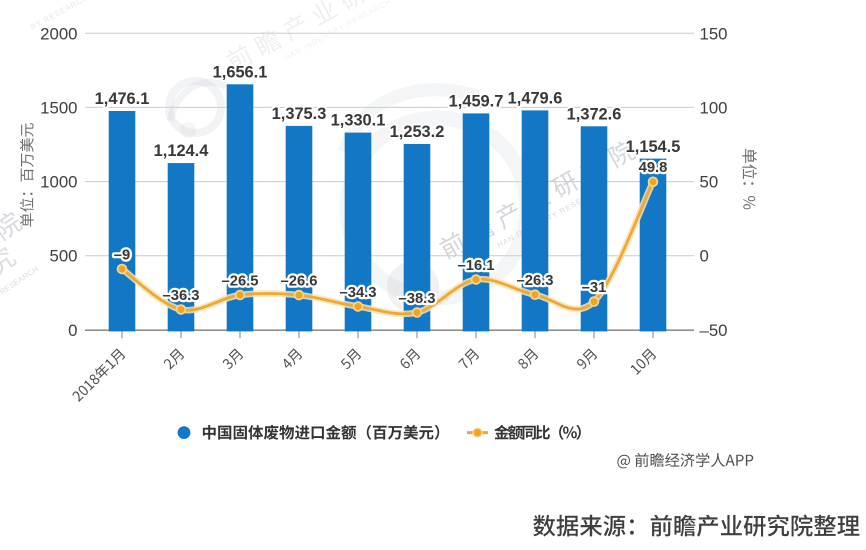 The image size is (866, 550). I want to click on svg-text: 1000, so click(58, 182).